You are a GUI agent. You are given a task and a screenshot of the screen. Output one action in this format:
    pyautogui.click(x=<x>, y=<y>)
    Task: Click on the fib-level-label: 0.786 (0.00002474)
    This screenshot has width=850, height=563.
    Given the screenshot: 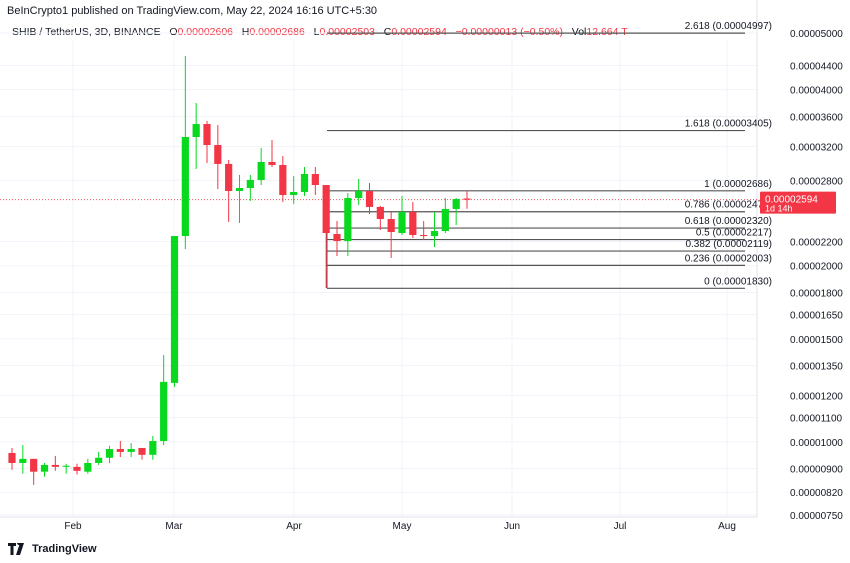 What is the action you would take?
    pyautogui.click(x=728, y=205)
    